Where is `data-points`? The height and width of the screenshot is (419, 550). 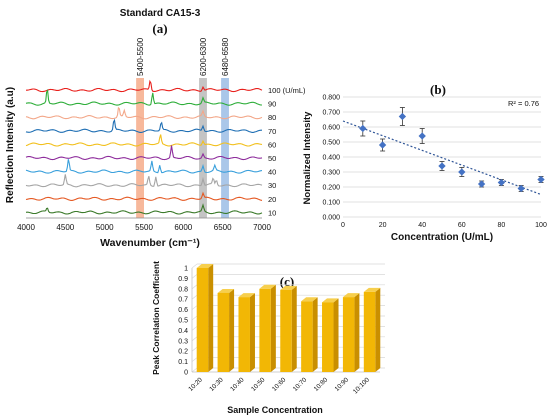 data-points is located at coordinates (452, 150).